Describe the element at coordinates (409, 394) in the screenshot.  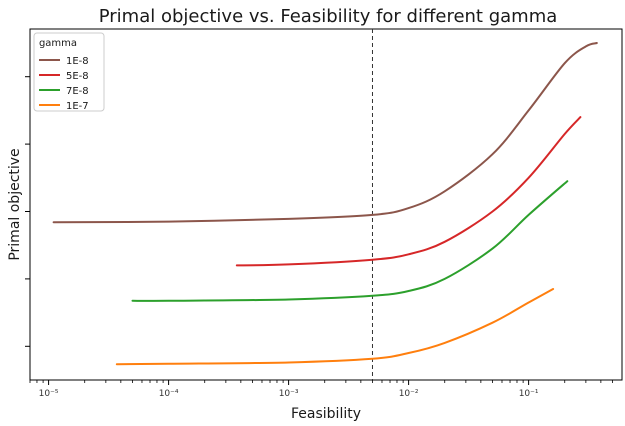
I see `x-tick-label: 10⁻²` at that location.